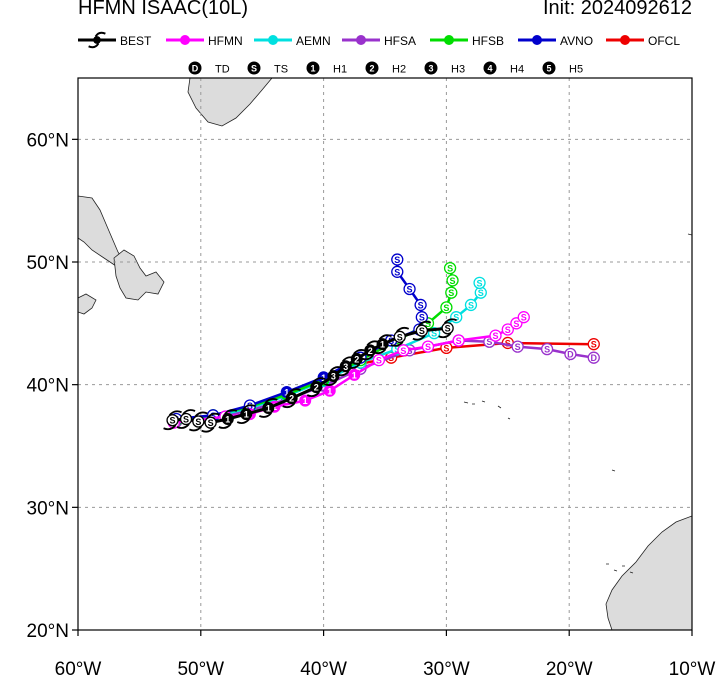 The image size is (718, 679). Describe the element at coordinates (548, 69) in the screenshot. I see `intensity-symbol: 5` at that location.